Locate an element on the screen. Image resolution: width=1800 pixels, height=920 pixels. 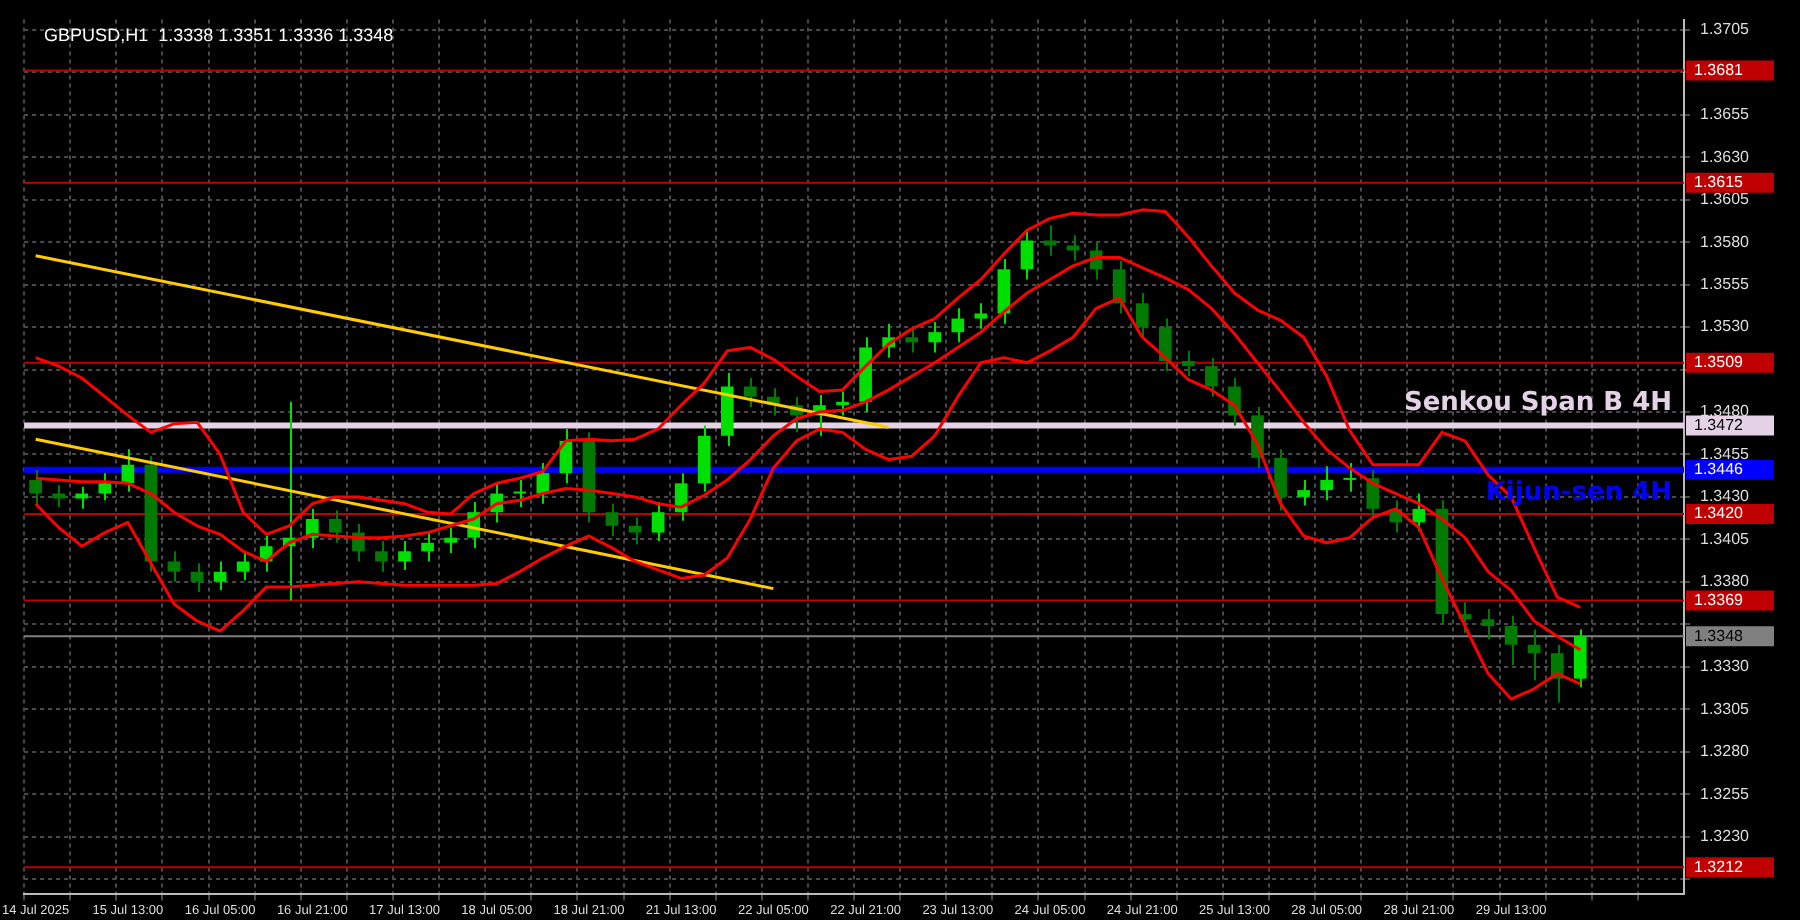
y-tick-label: 1.3455 is located at coordinates (1725, 453).